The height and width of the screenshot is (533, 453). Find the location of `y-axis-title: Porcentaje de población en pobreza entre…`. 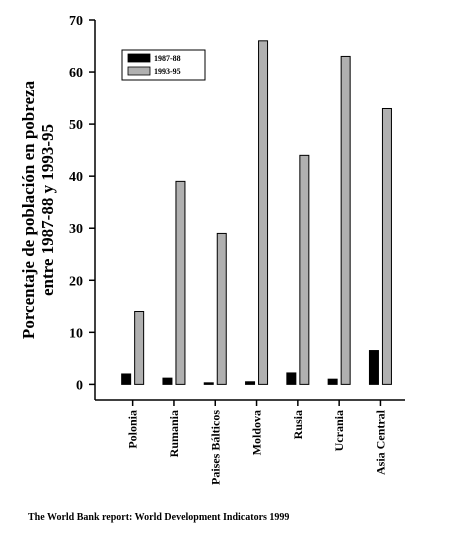

y-axis-title: Porcentaje de población en pobreza entre… is located at coordinates (38, 209).